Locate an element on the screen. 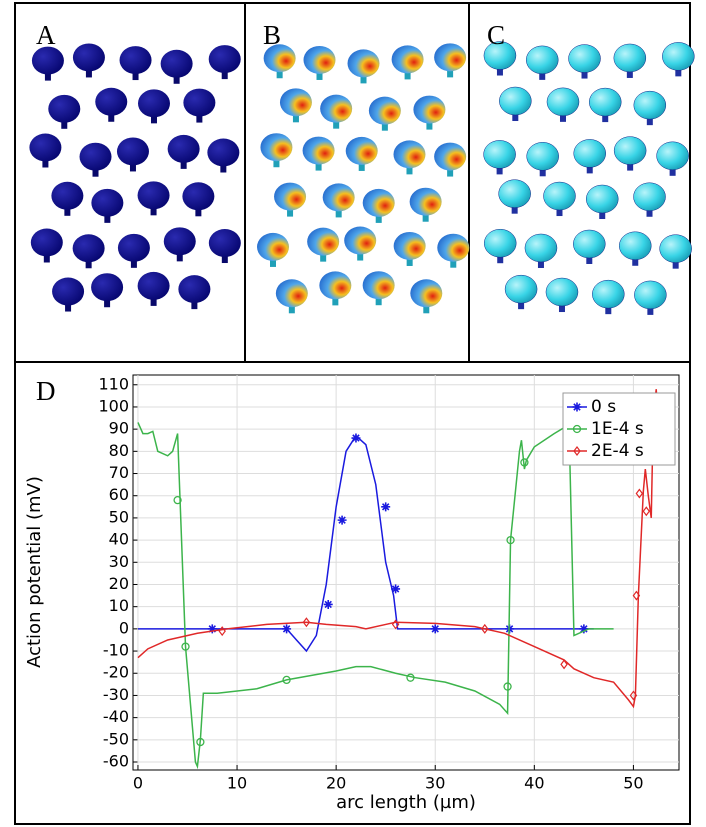 The width and height of the screenshot is (706, 827). y-tick-label: 110 is located at coordinates (113, 383).